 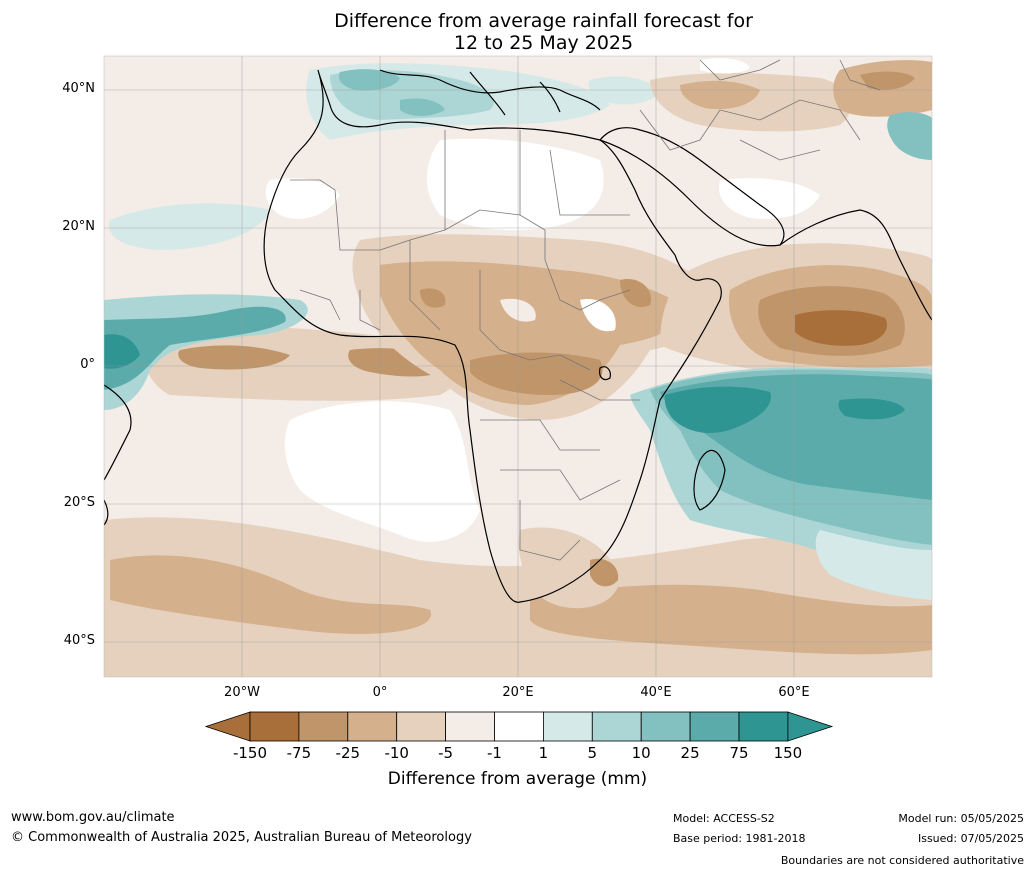 I want to click on colorbar-tick-label: -75, so click(x=299, y=753).